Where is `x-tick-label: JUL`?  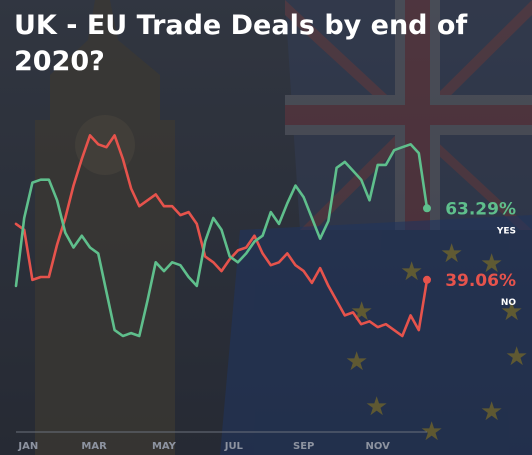 x-tick-label: JUL is located at coordinates (234, 446).